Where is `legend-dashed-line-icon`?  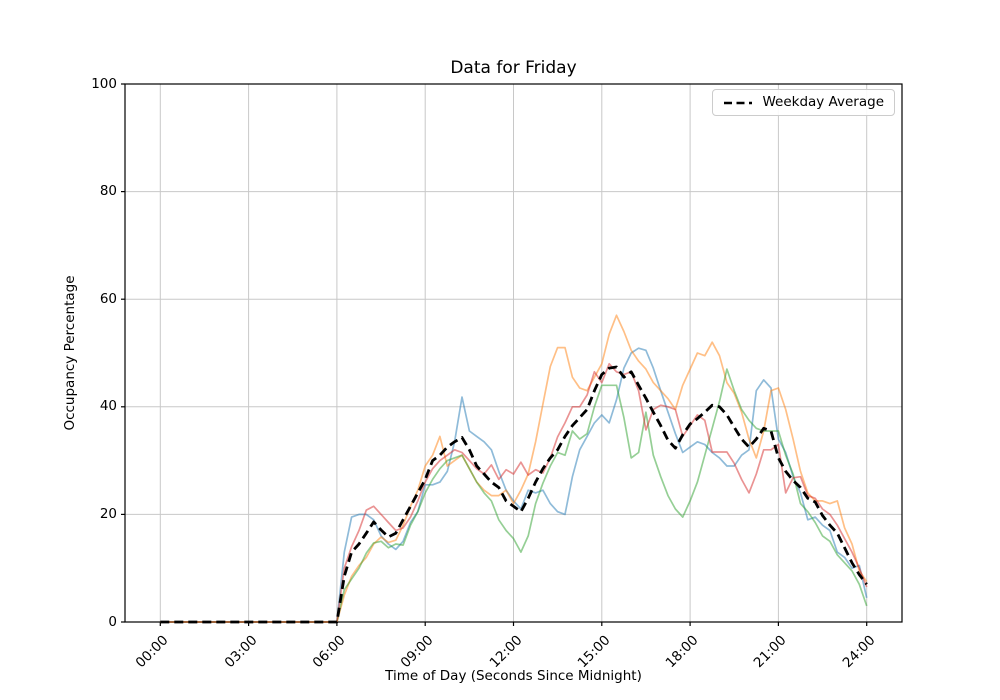
legend-dashed-line-icon is located at coordinates (738, 102).